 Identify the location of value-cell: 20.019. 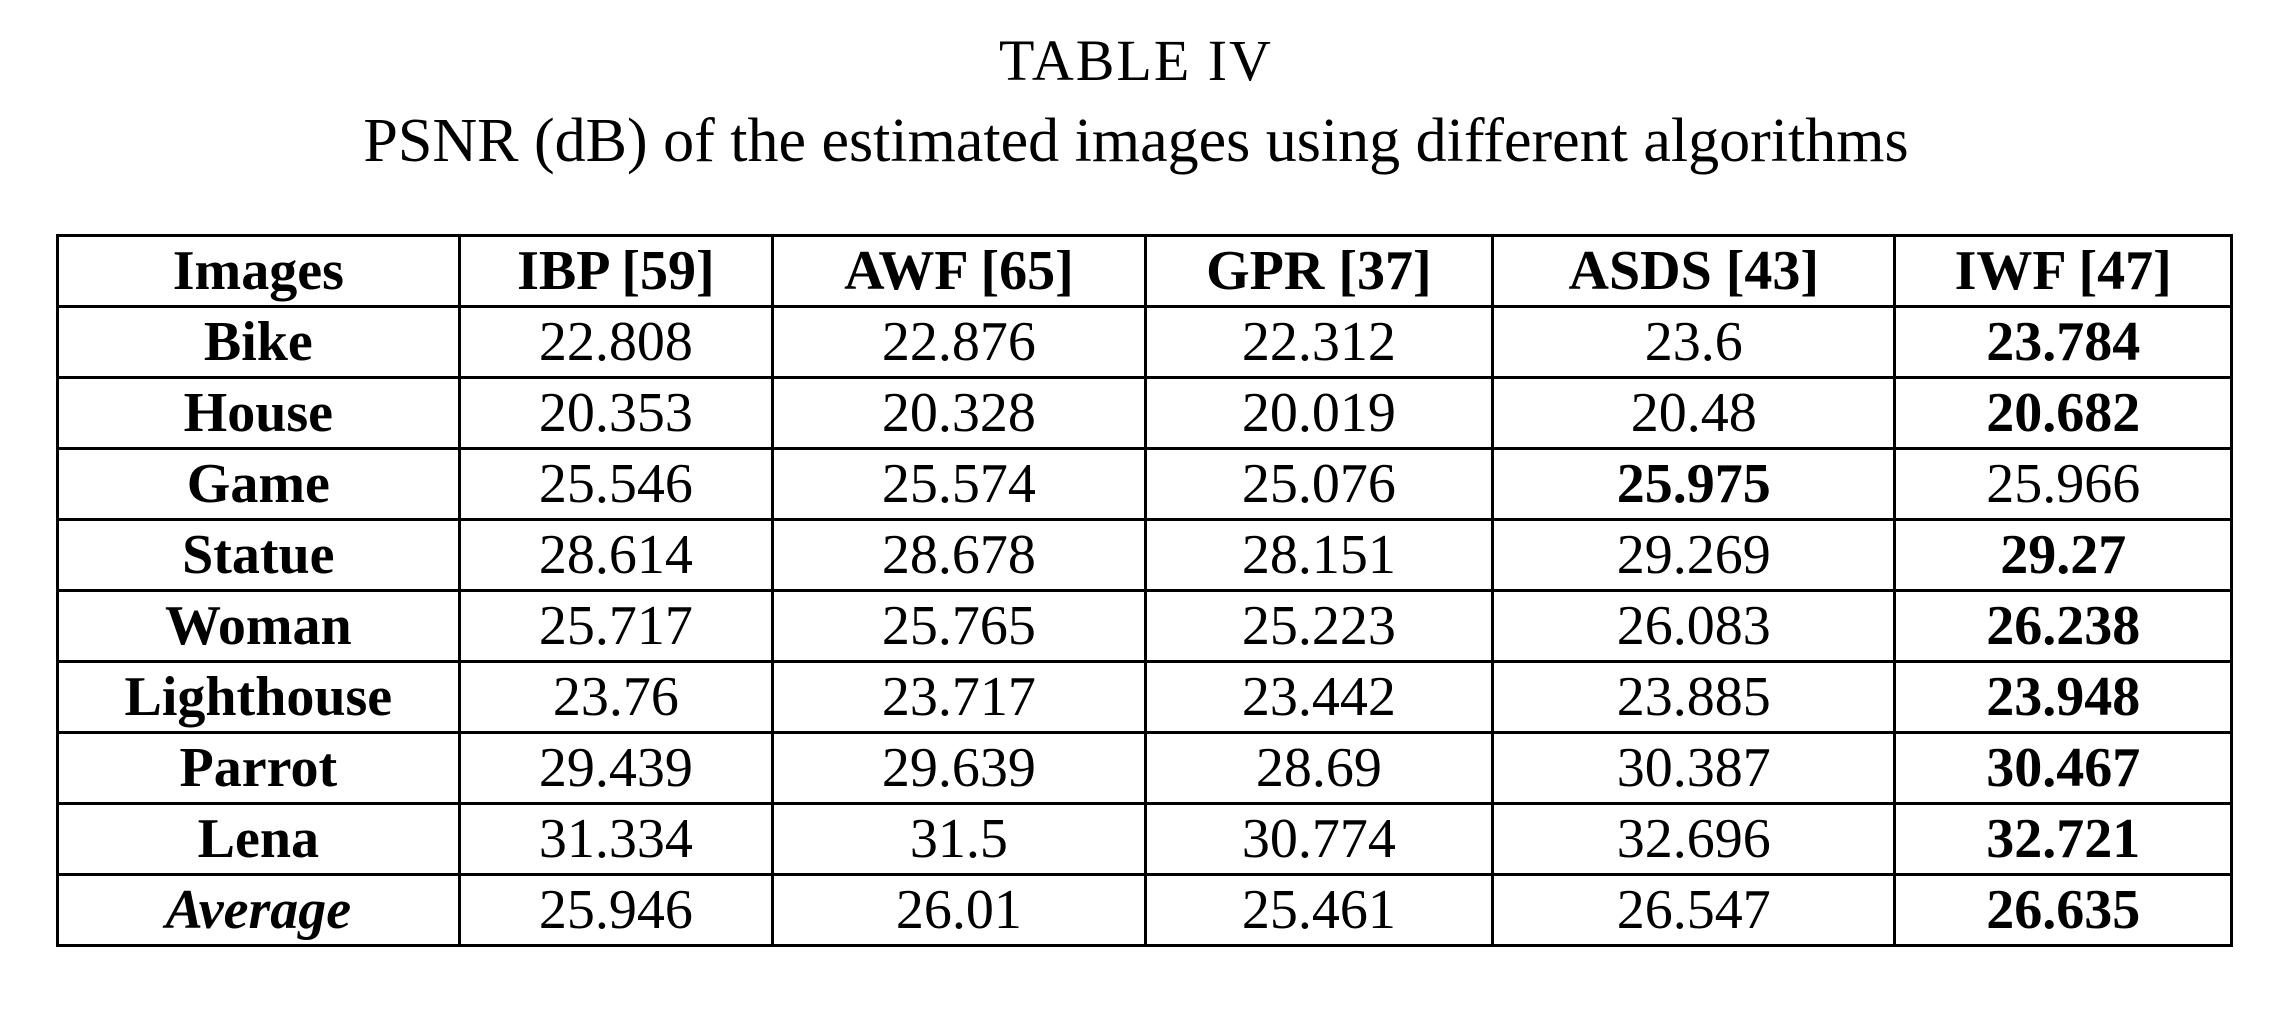
(1319, 413).